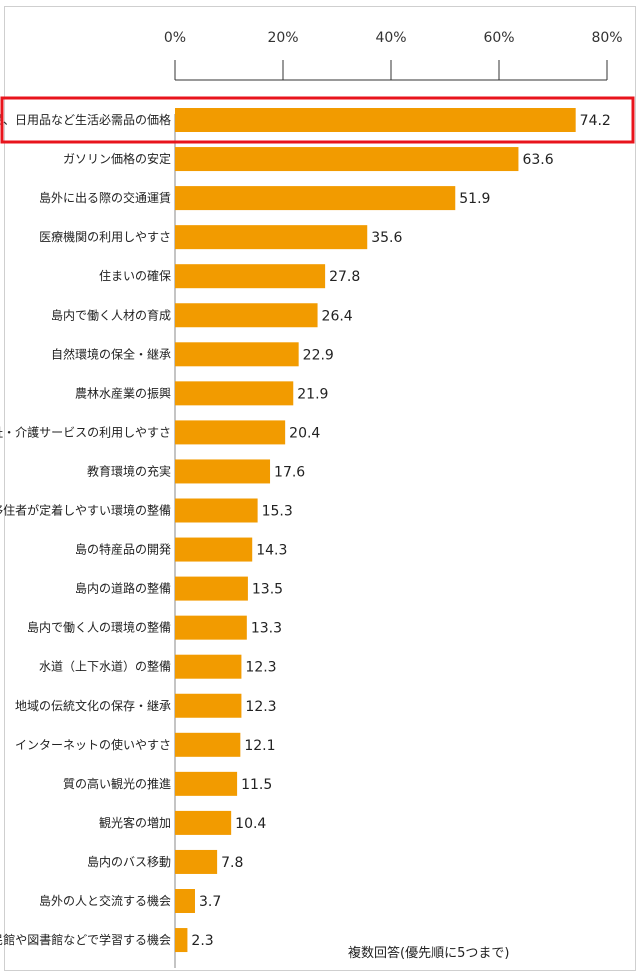  Describe the element at coordinates (123, 588) in the screenshot. I see `category-label: 島内の道路の整備` at that location.